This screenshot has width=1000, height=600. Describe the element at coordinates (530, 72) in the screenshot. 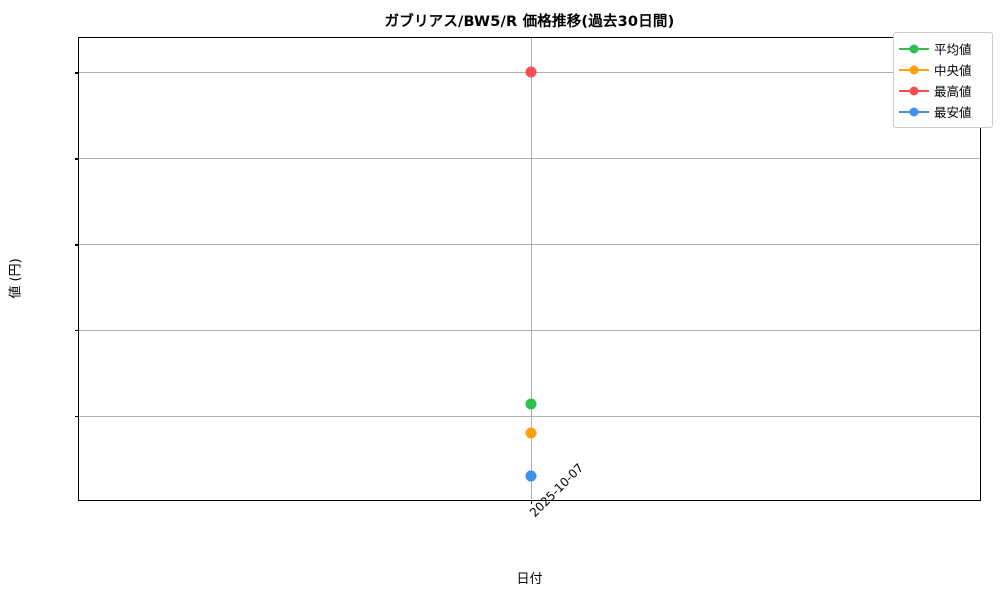

I see `data-point-最高値` at that location.